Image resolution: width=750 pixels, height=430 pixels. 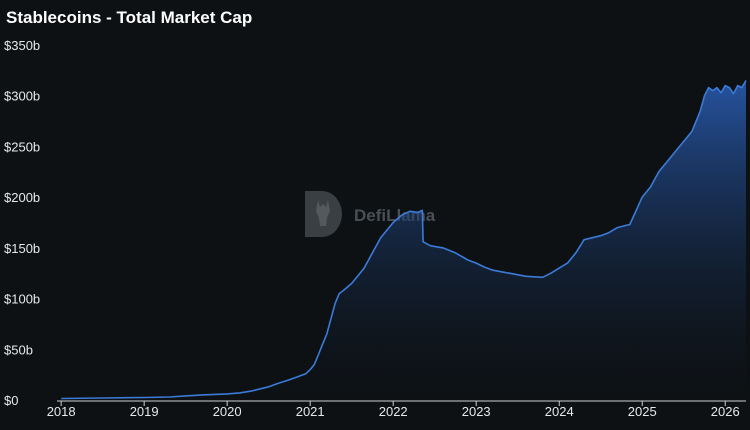 What do you see at coordinates (22, 197) in the screenshot?
I see `y-tick-label: $200b` at bounding box center [22, 197].